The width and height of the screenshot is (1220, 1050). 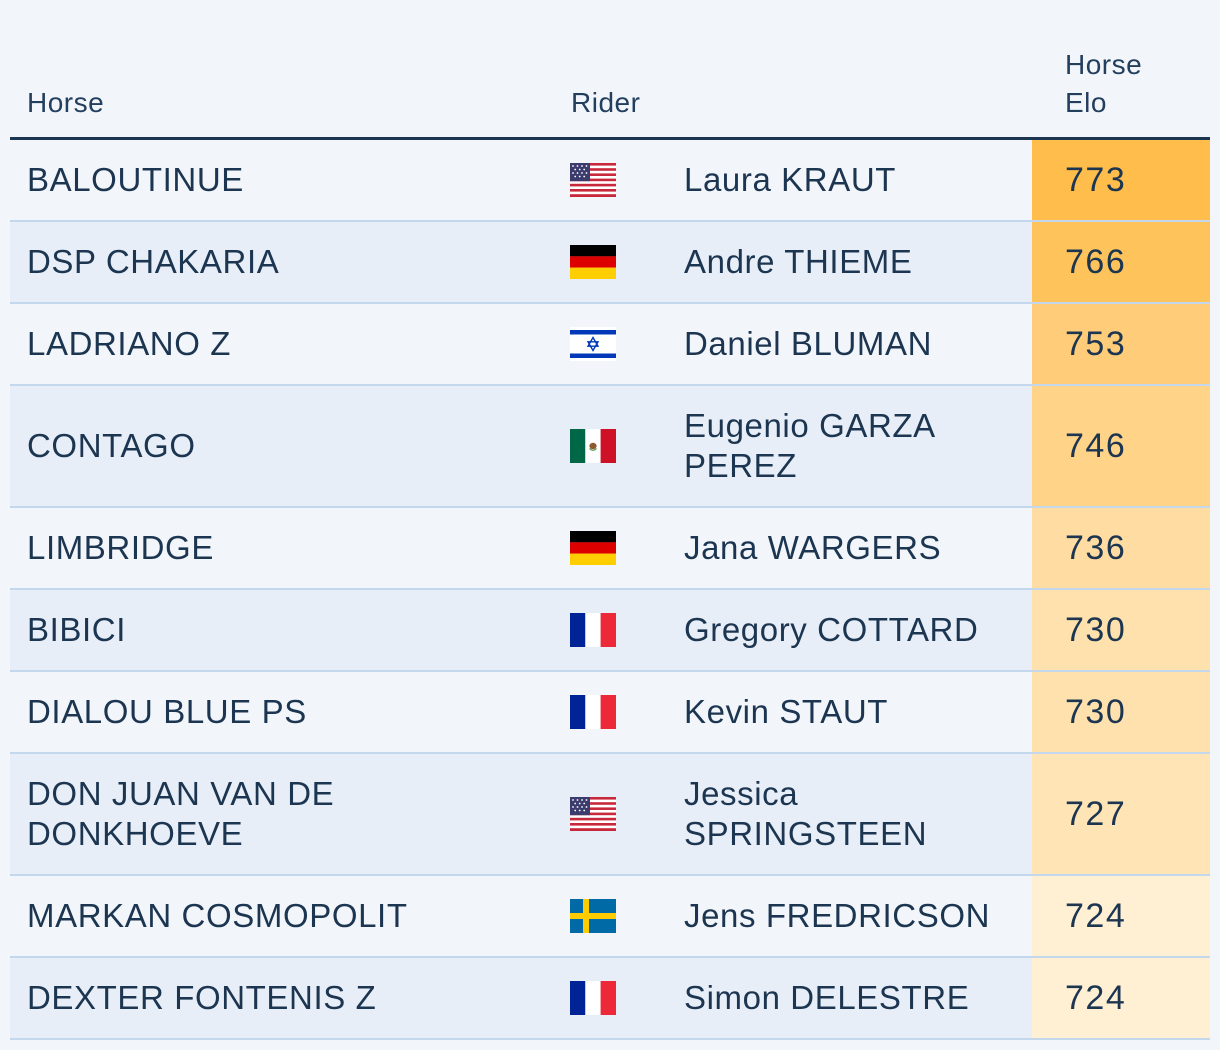 I want to click on column-header-horse-elo: Horse Elo, so click(x=1135, y=84).